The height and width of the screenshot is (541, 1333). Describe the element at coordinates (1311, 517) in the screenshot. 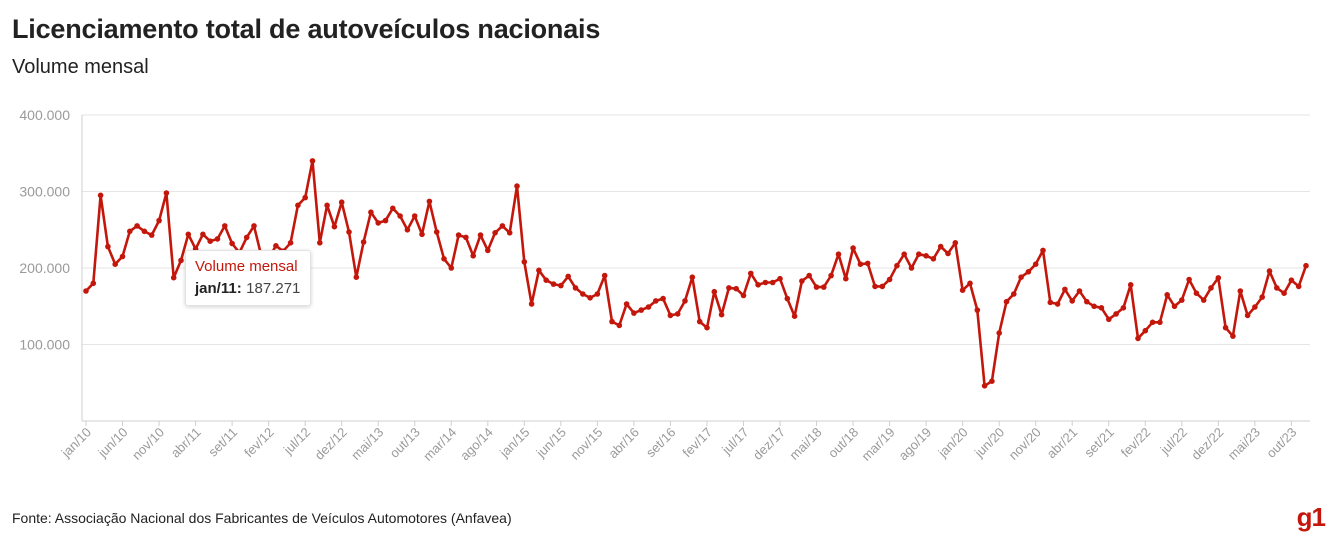

I see `g1-logo: g1` at that location.